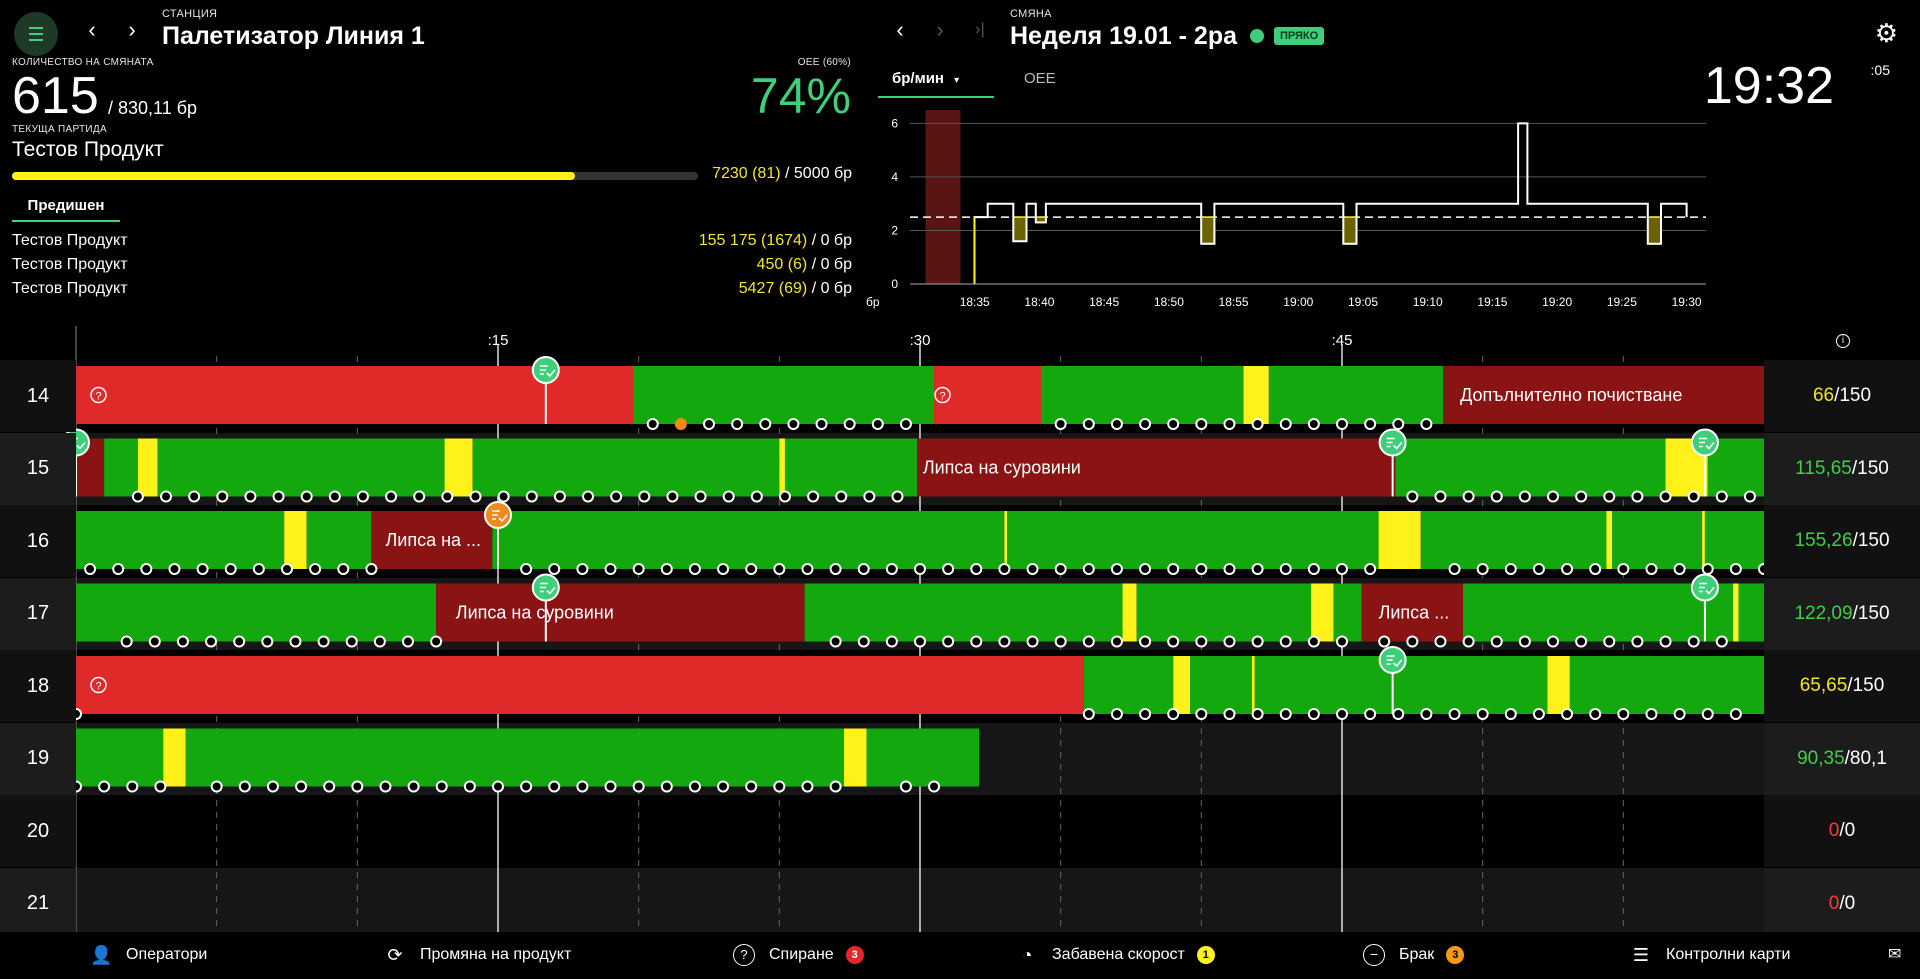 The image size is (1920, 979). What do you see at coordinates (1823, 613) in the screenshot?
I see `hour-output-actual: 122,09` at bounding box center [1823, 613].